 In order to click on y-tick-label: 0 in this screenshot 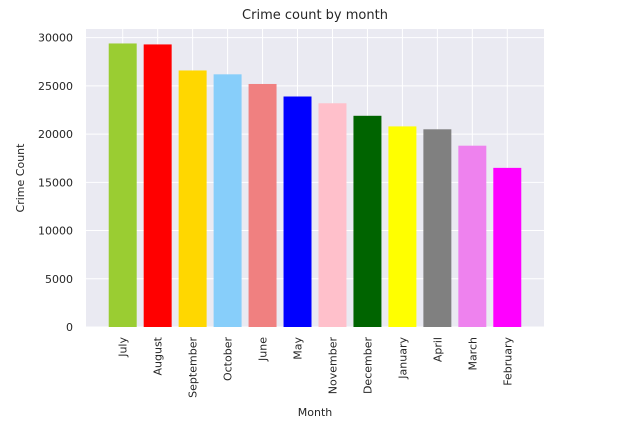, I will do `click(69, 327)`.